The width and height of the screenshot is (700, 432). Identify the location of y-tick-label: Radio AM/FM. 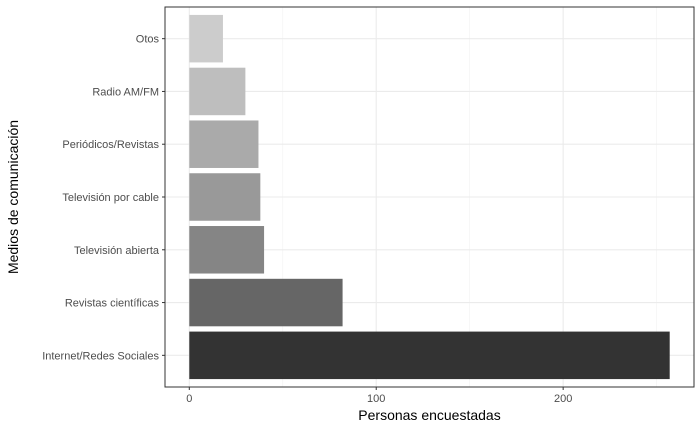
(125, 92).